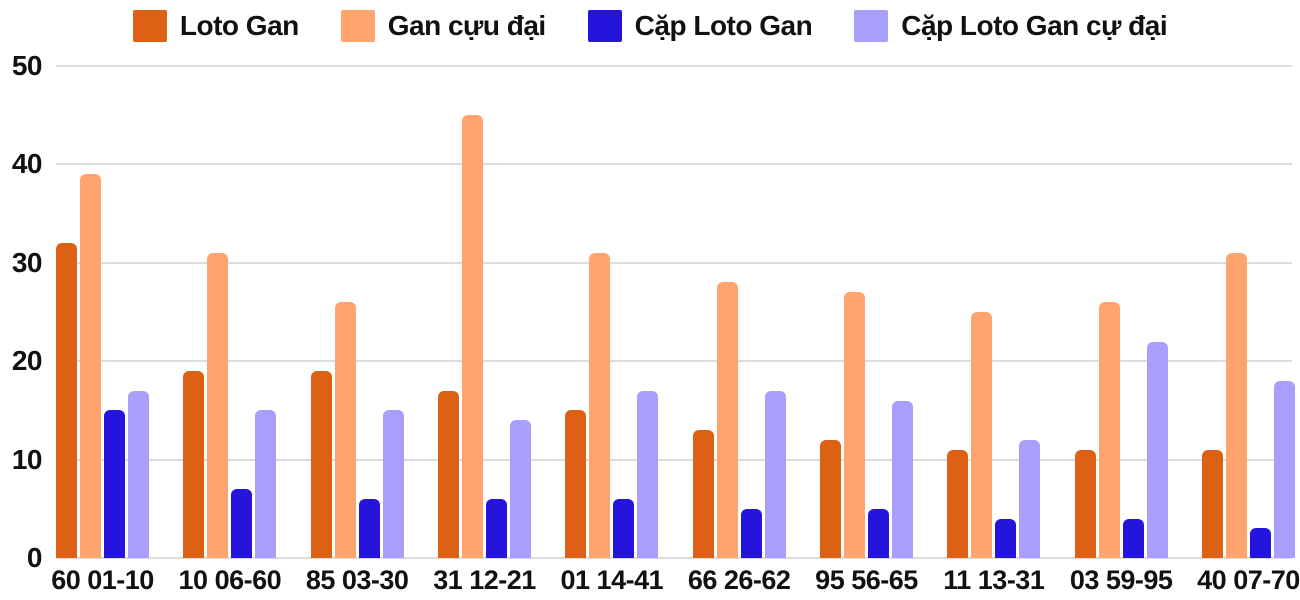 This screenshot has width=1300, height=600. What do you see at coordinates (1121, 580) in the screenshot?
I see `x-axis-category-label: 03 59-95` at bounding box center [1121, 580].